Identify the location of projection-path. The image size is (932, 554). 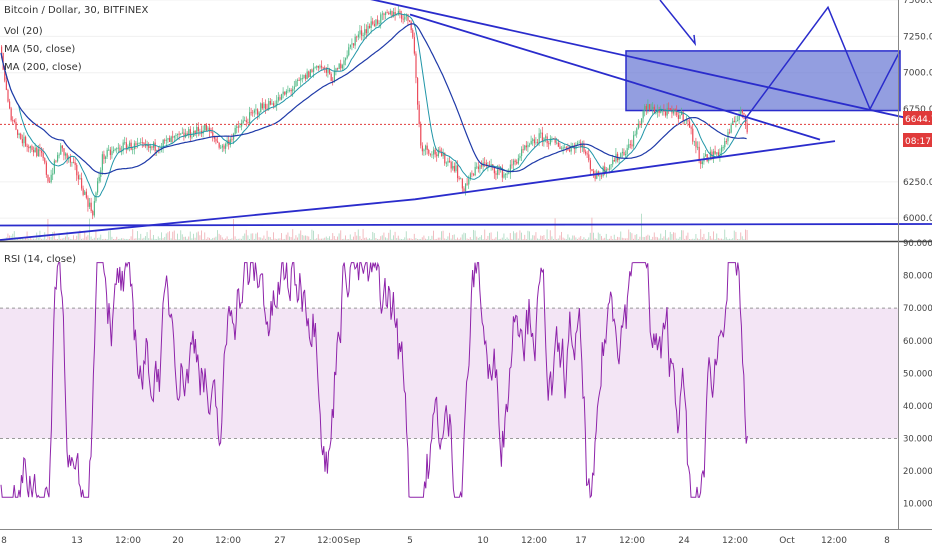
(822, 62).